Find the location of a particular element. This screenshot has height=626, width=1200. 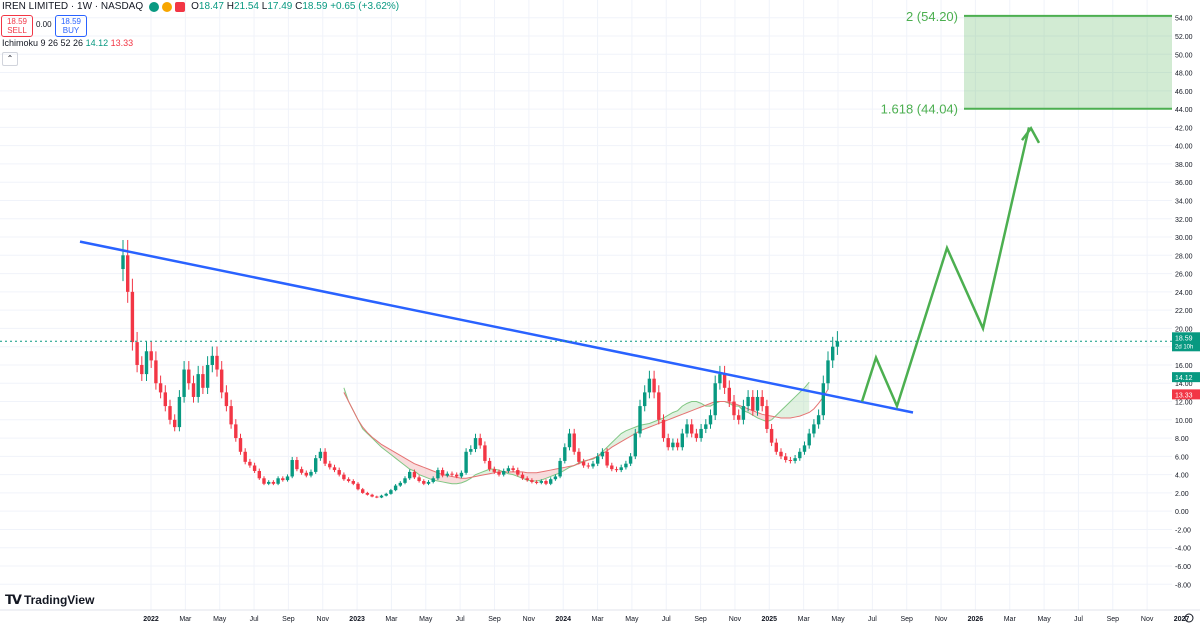

sell-button: 18.59 SELL is located at coordinates (17, 26).